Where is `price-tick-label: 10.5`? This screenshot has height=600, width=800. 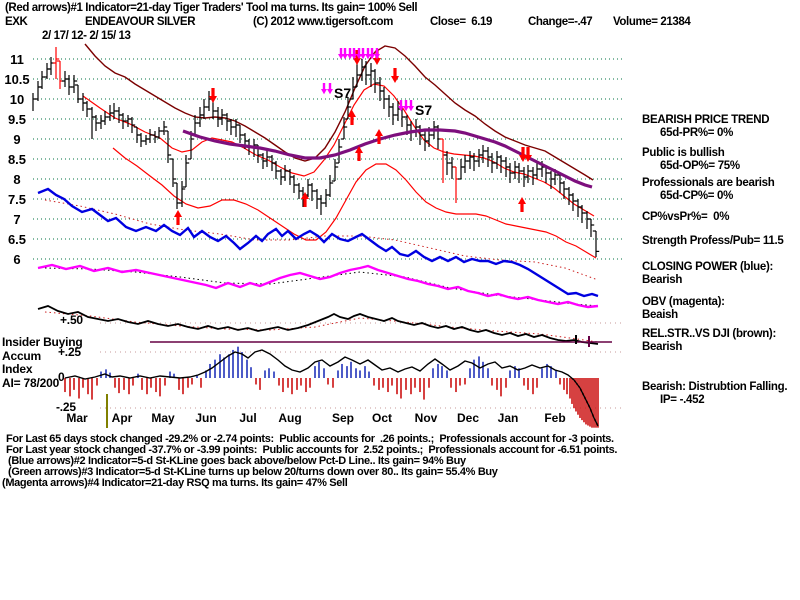
price-tick-label: 10.5 is located at coordinates (17, 79).